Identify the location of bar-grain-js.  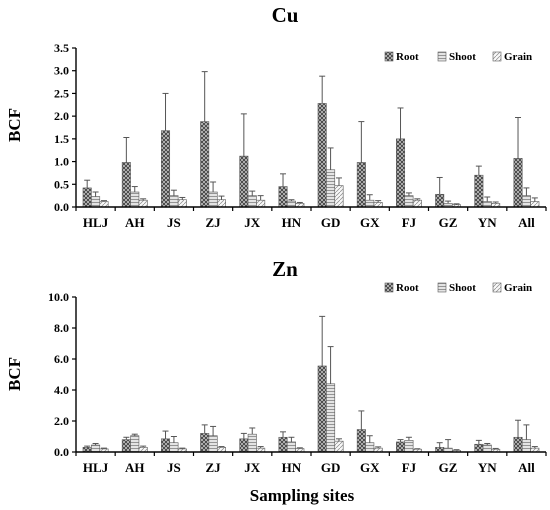
(182, 203).